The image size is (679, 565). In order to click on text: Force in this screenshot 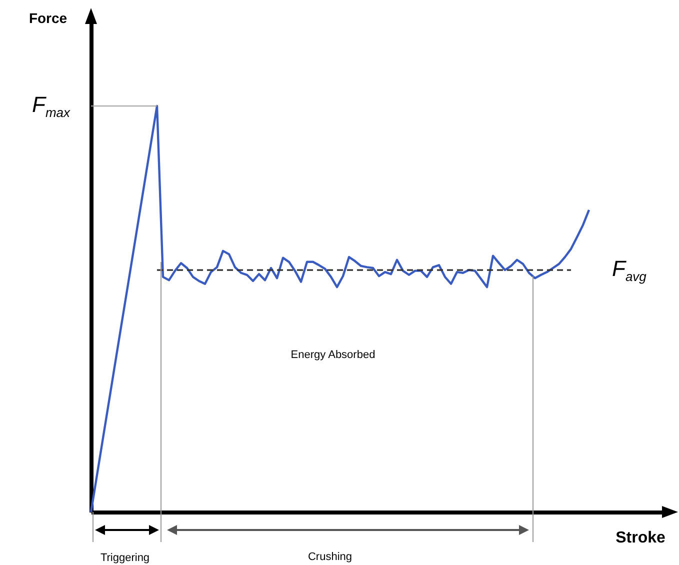, I will do `click(48, 18)`.